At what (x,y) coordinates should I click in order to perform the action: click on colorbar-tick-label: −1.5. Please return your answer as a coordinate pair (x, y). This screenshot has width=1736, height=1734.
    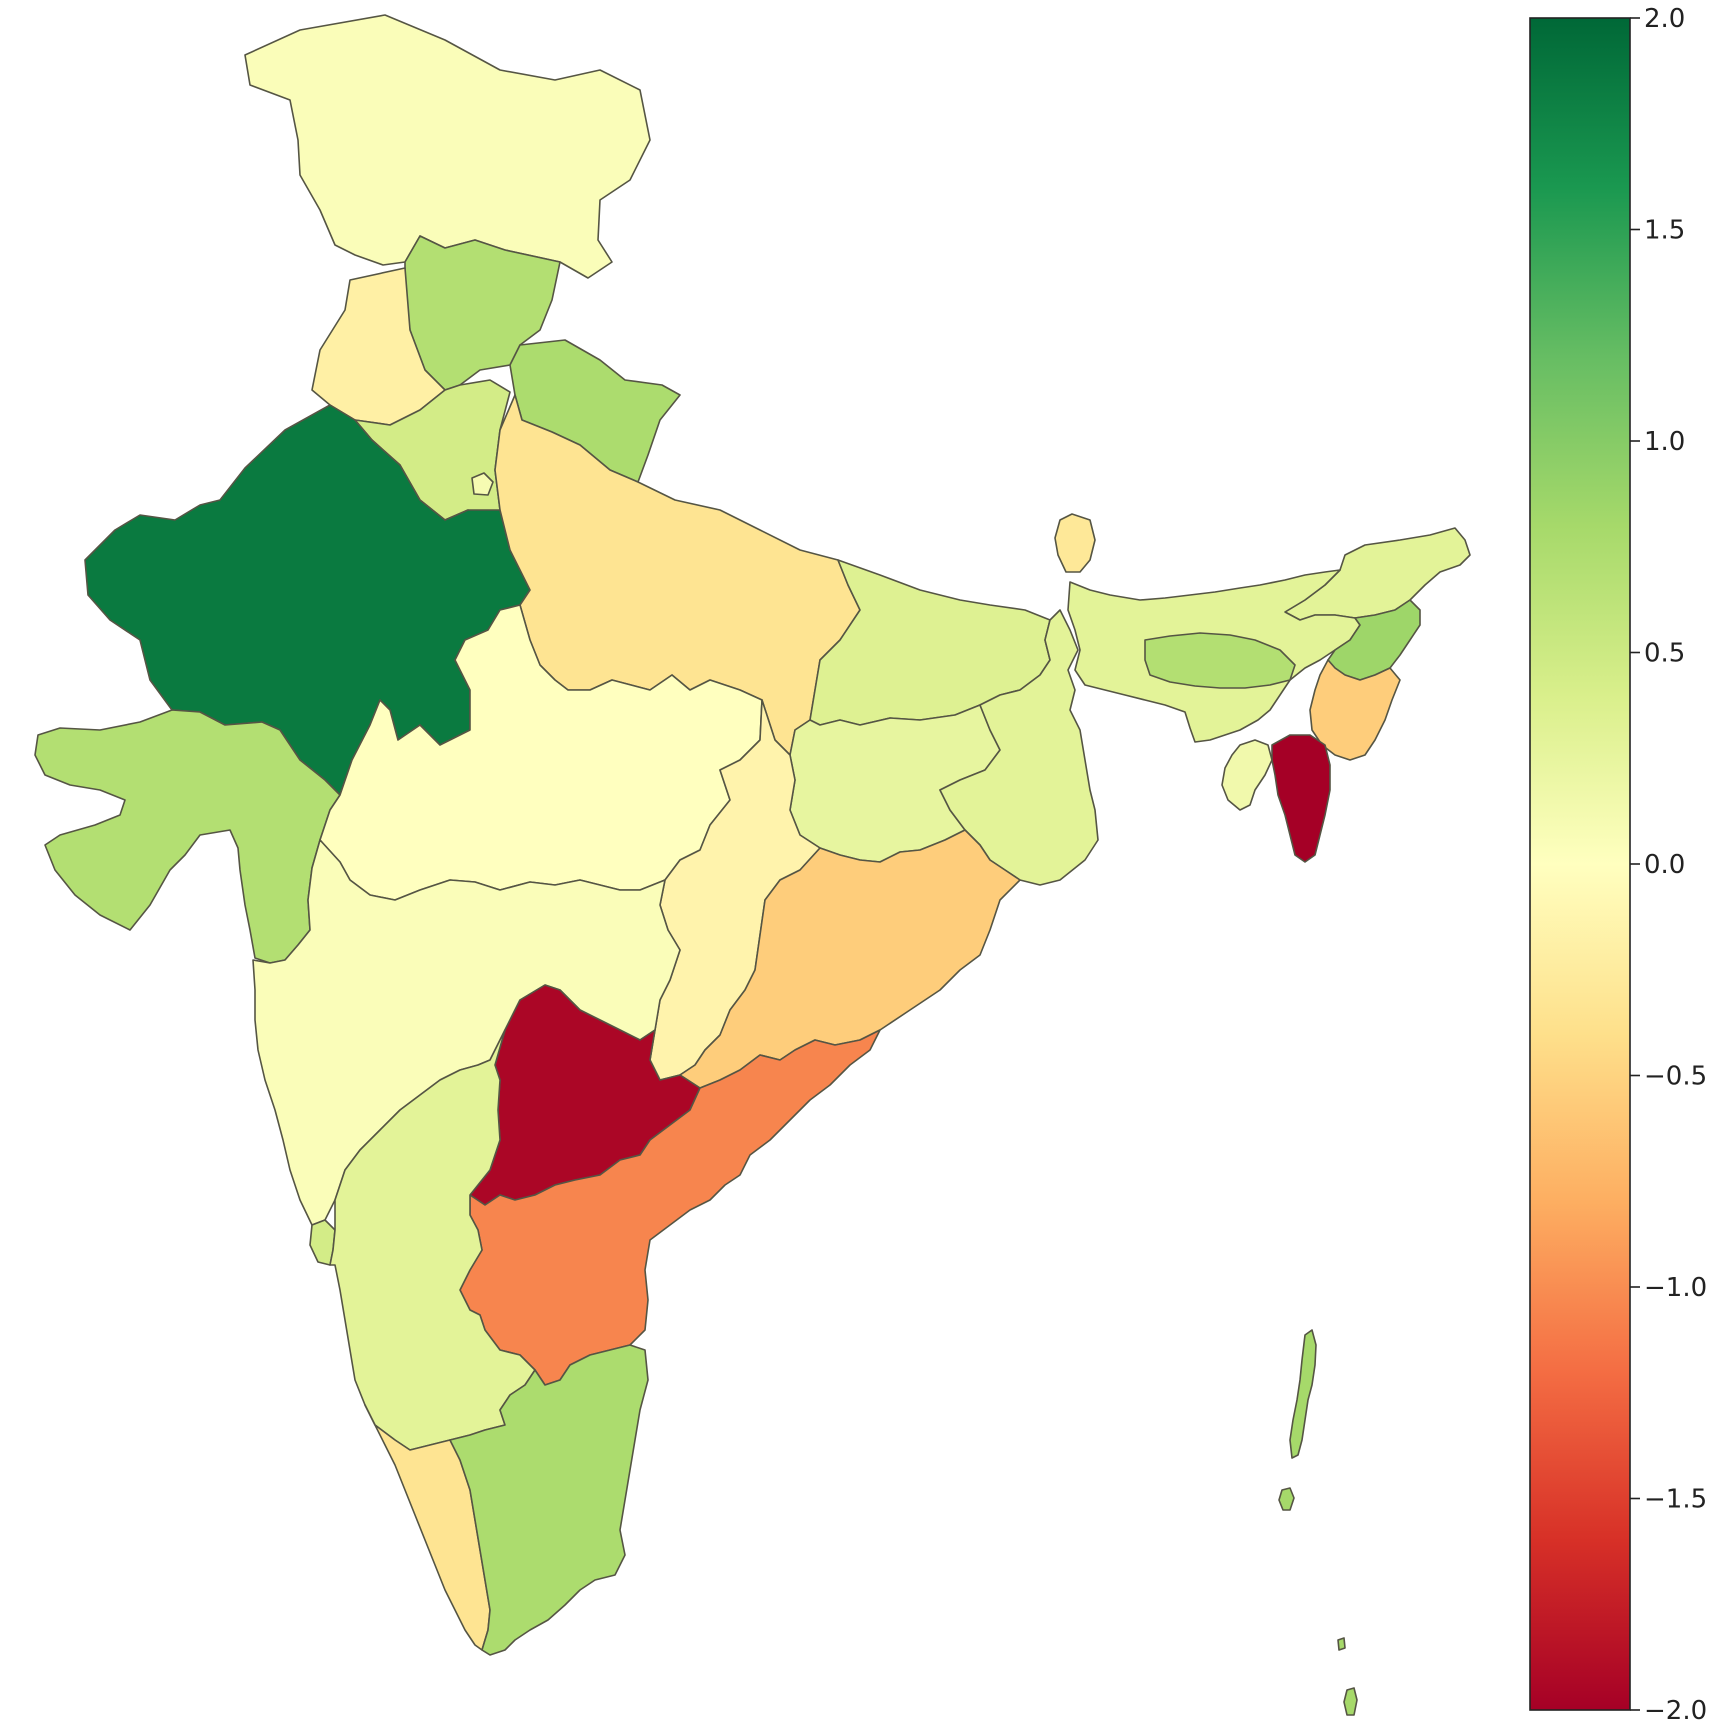
    Looking at the image, I should click on (1675, 1500).